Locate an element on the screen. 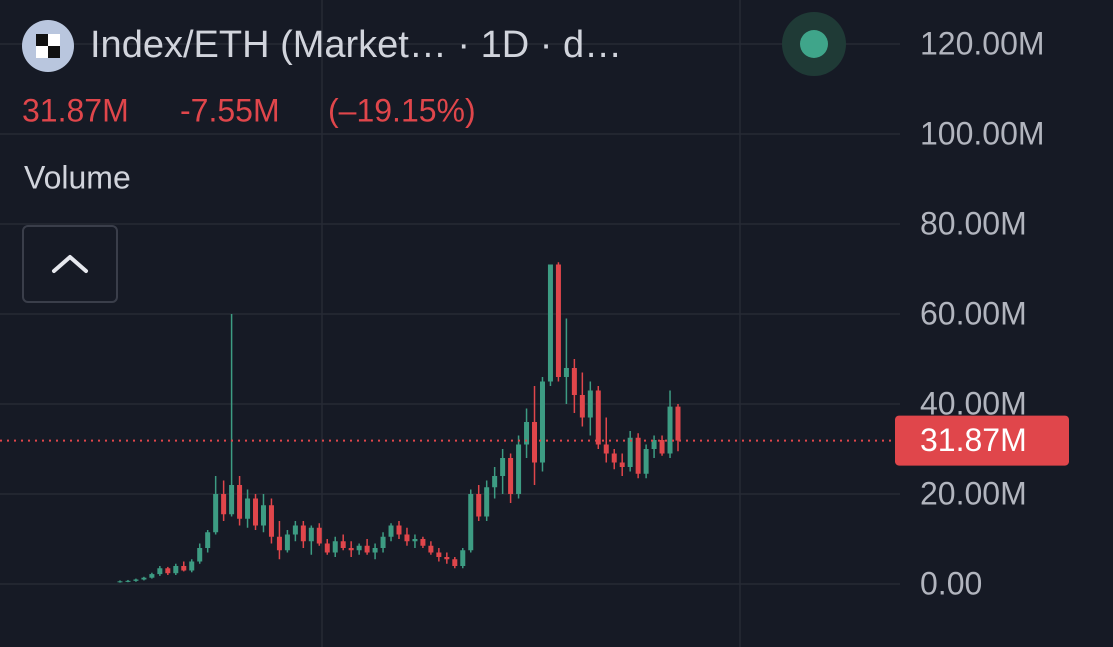 The image size is (1113, 647). last-price-label: 31.87M is located at coordinates (973, 440).